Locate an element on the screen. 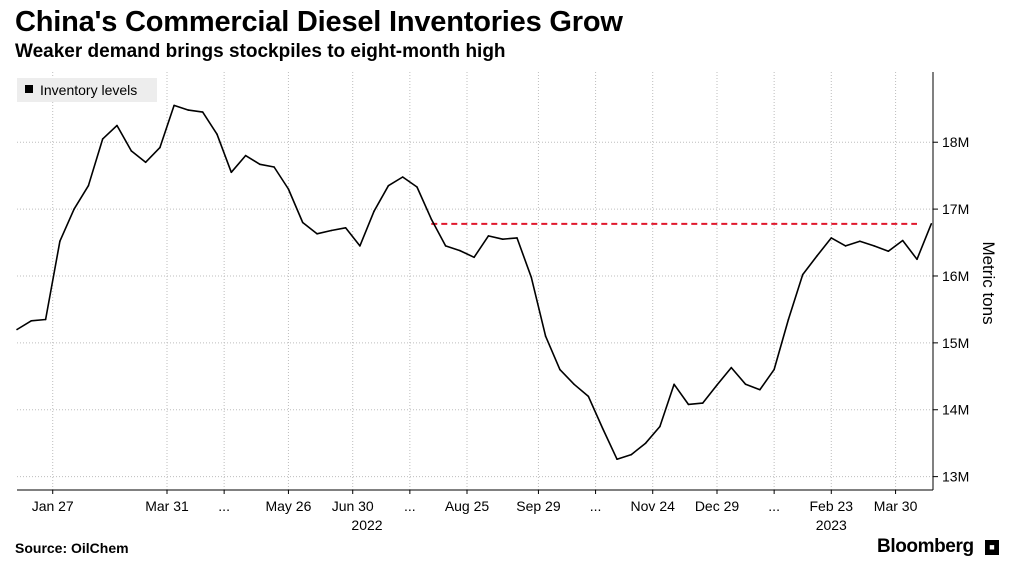  x-tick-label: Nov 24 is located at coordinates (653, 506).